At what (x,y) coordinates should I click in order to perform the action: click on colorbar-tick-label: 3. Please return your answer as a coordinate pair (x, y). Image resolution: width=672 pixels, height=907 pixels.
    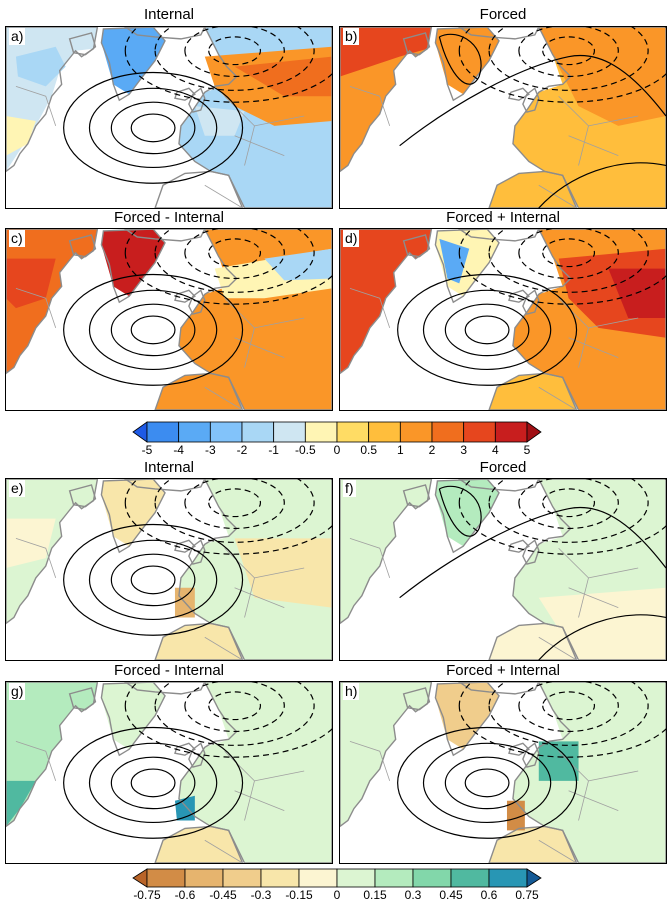
    Looking at the image, I should click on (463, 450).